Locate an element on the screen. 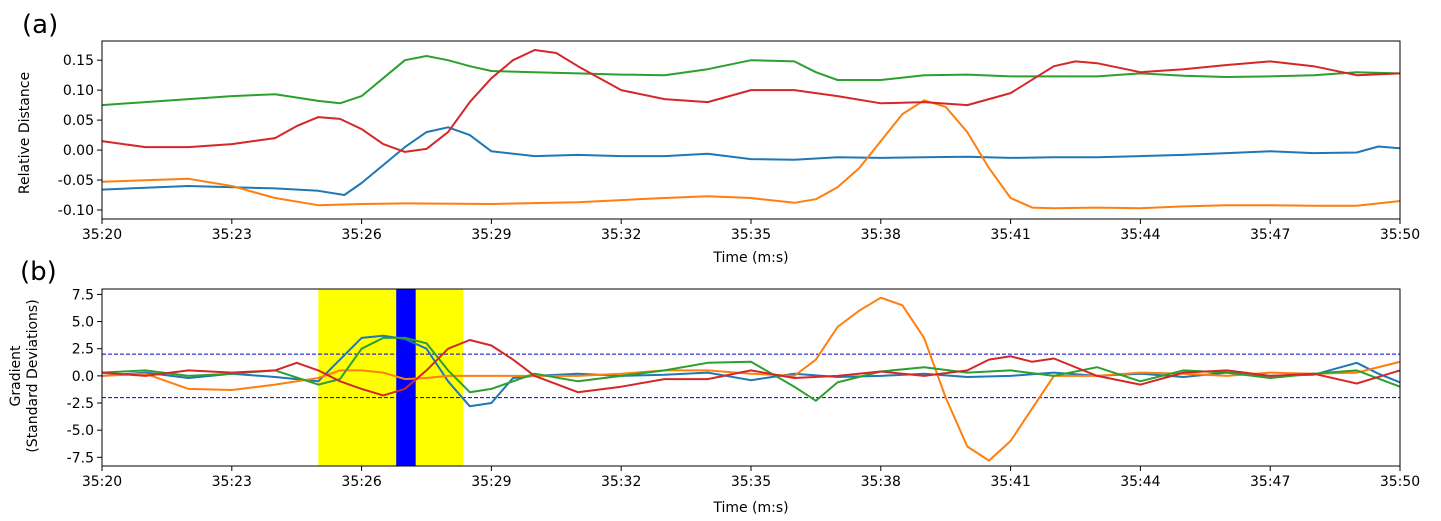  panel-a-x-tick-label-8: 35:44 is located at coordinates (1140, 235).